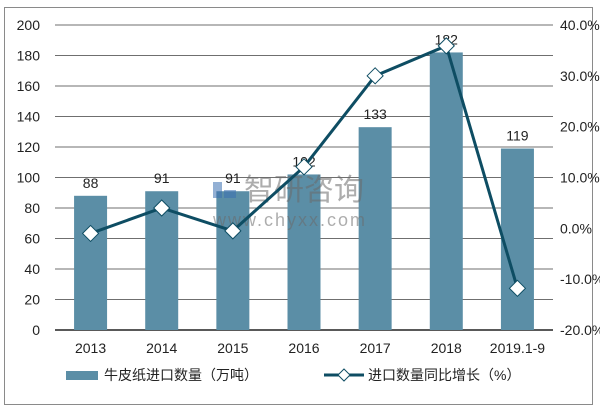 Image resolution: width=600 pixels, height=413 pixels. I want to click on x-axis-tick: 2018, so click(446, 348).